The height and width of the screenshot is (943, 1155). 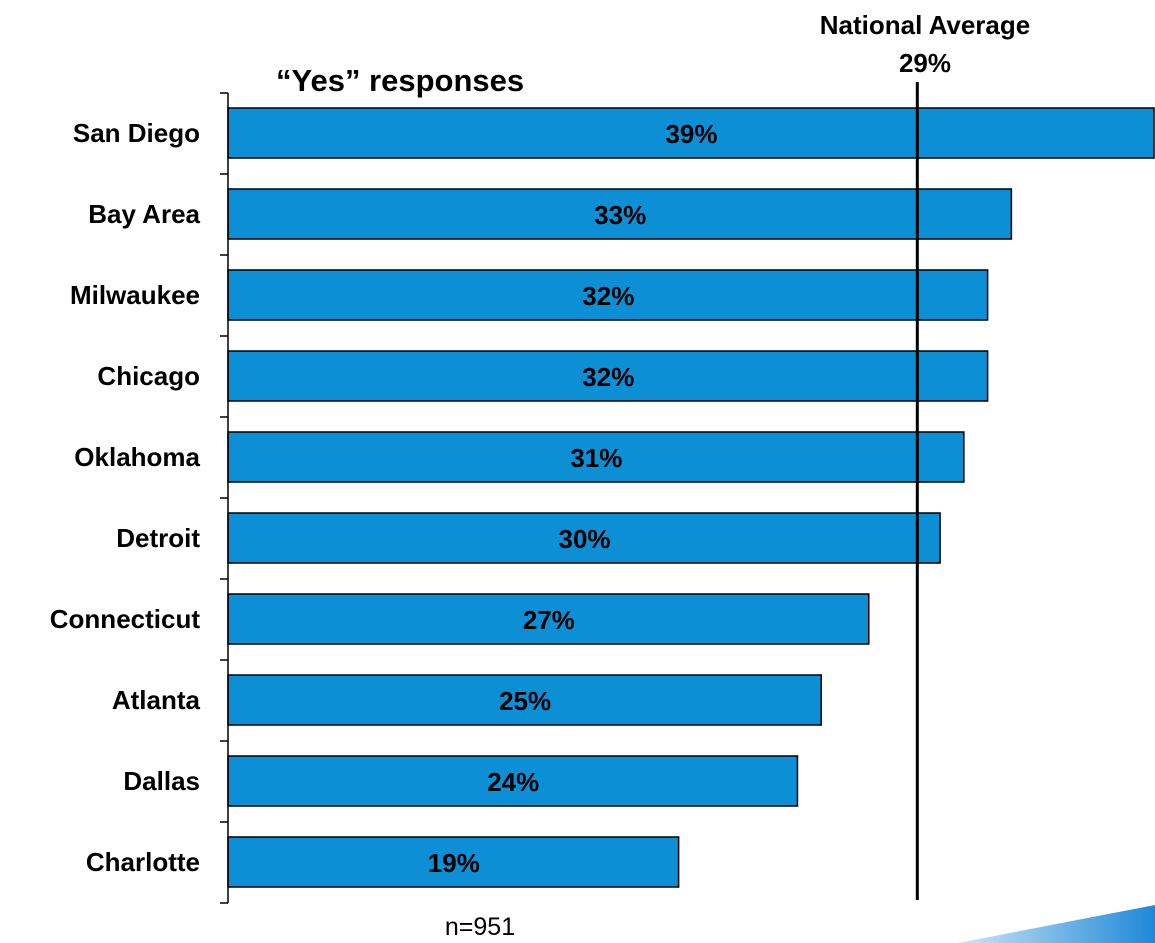 What do you see at coordinates (1056, 924) in the screenshot?
I see `decorative-swoosh` at bounding box center [1056, 924].